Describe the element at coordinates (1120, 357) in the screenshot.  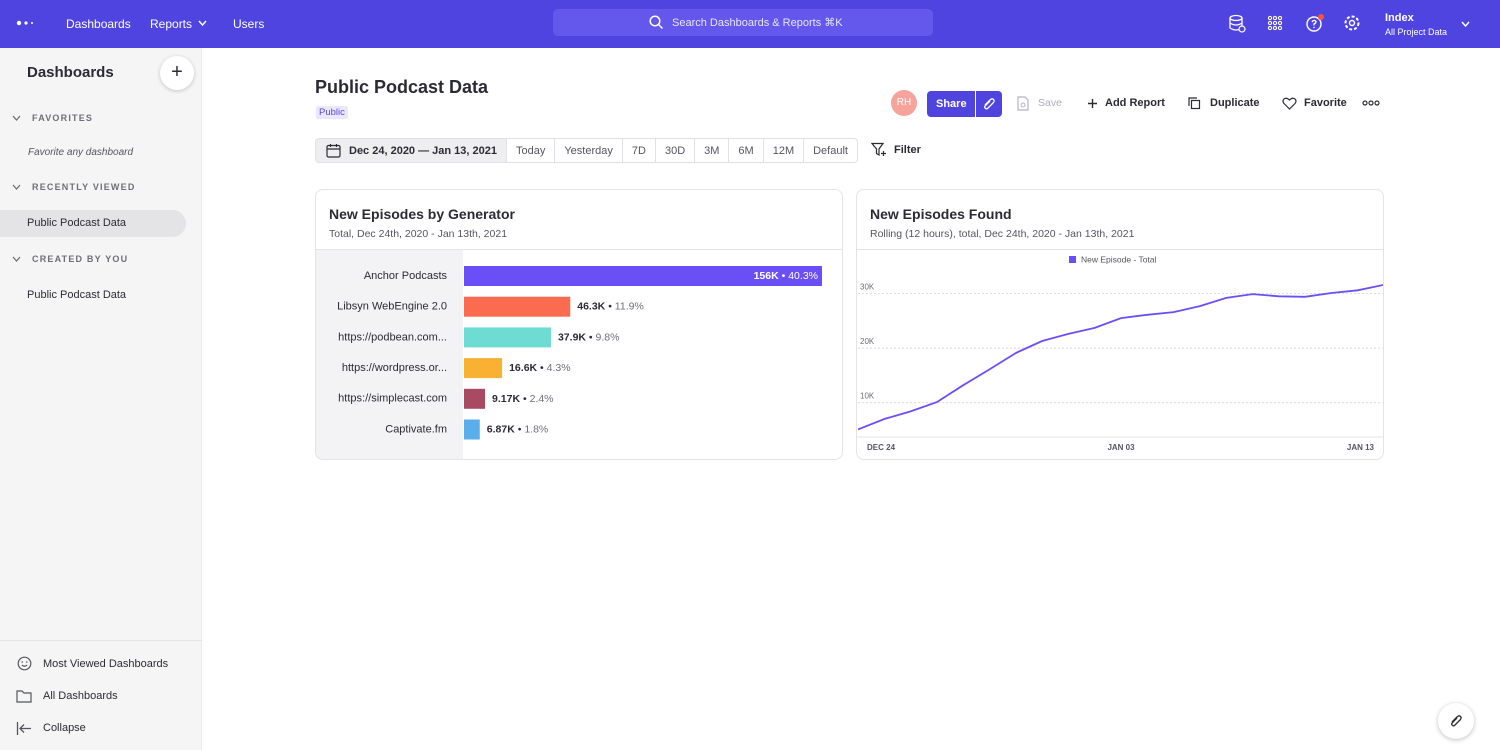
I see `series-line` at that location.